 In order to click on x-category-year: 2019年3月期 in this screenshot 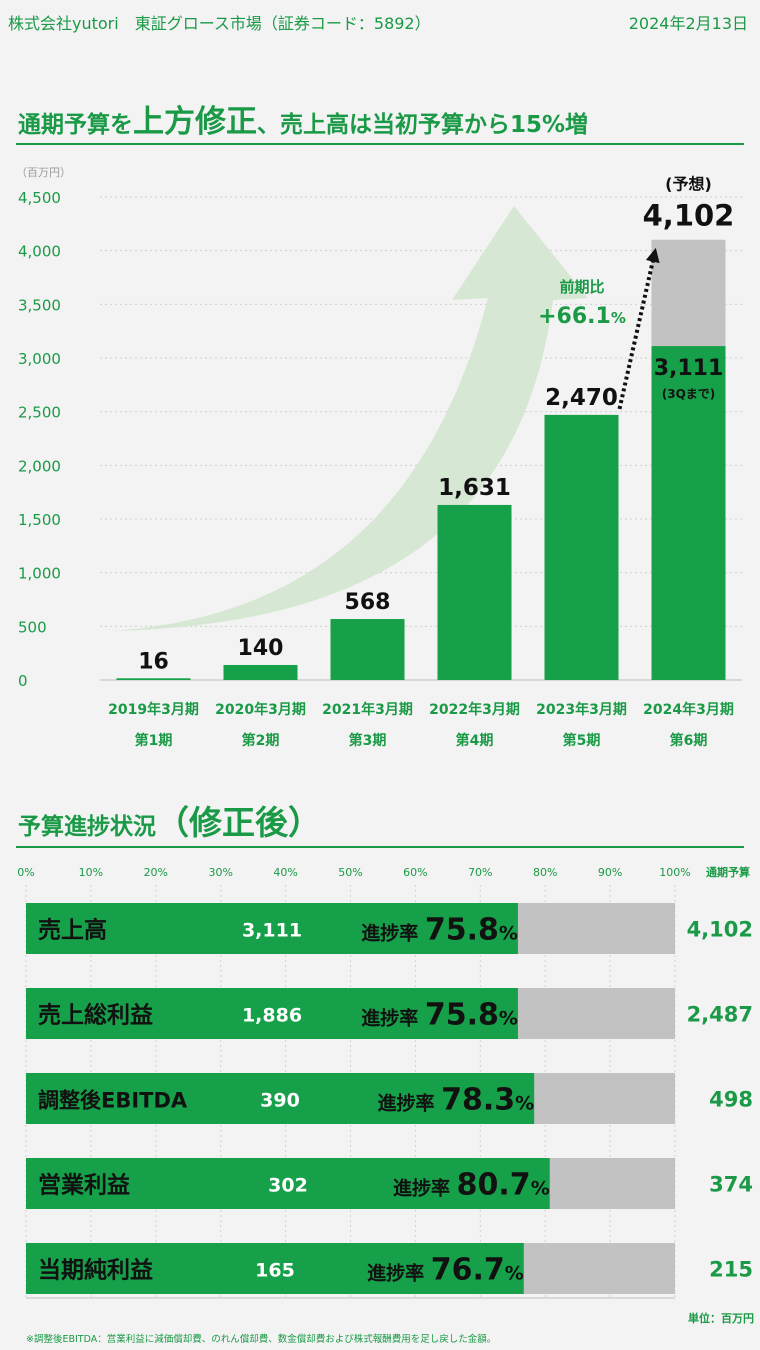, I will do `click(153, 709)`.